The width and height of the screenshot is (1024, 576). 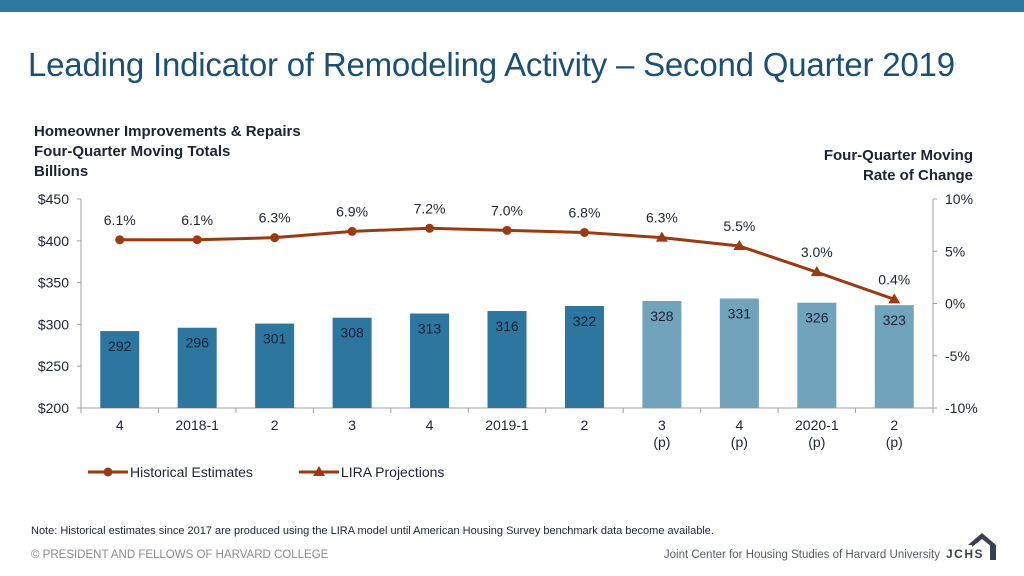 I want to click on bar-value-label: 296, so click(x=198, y=343).